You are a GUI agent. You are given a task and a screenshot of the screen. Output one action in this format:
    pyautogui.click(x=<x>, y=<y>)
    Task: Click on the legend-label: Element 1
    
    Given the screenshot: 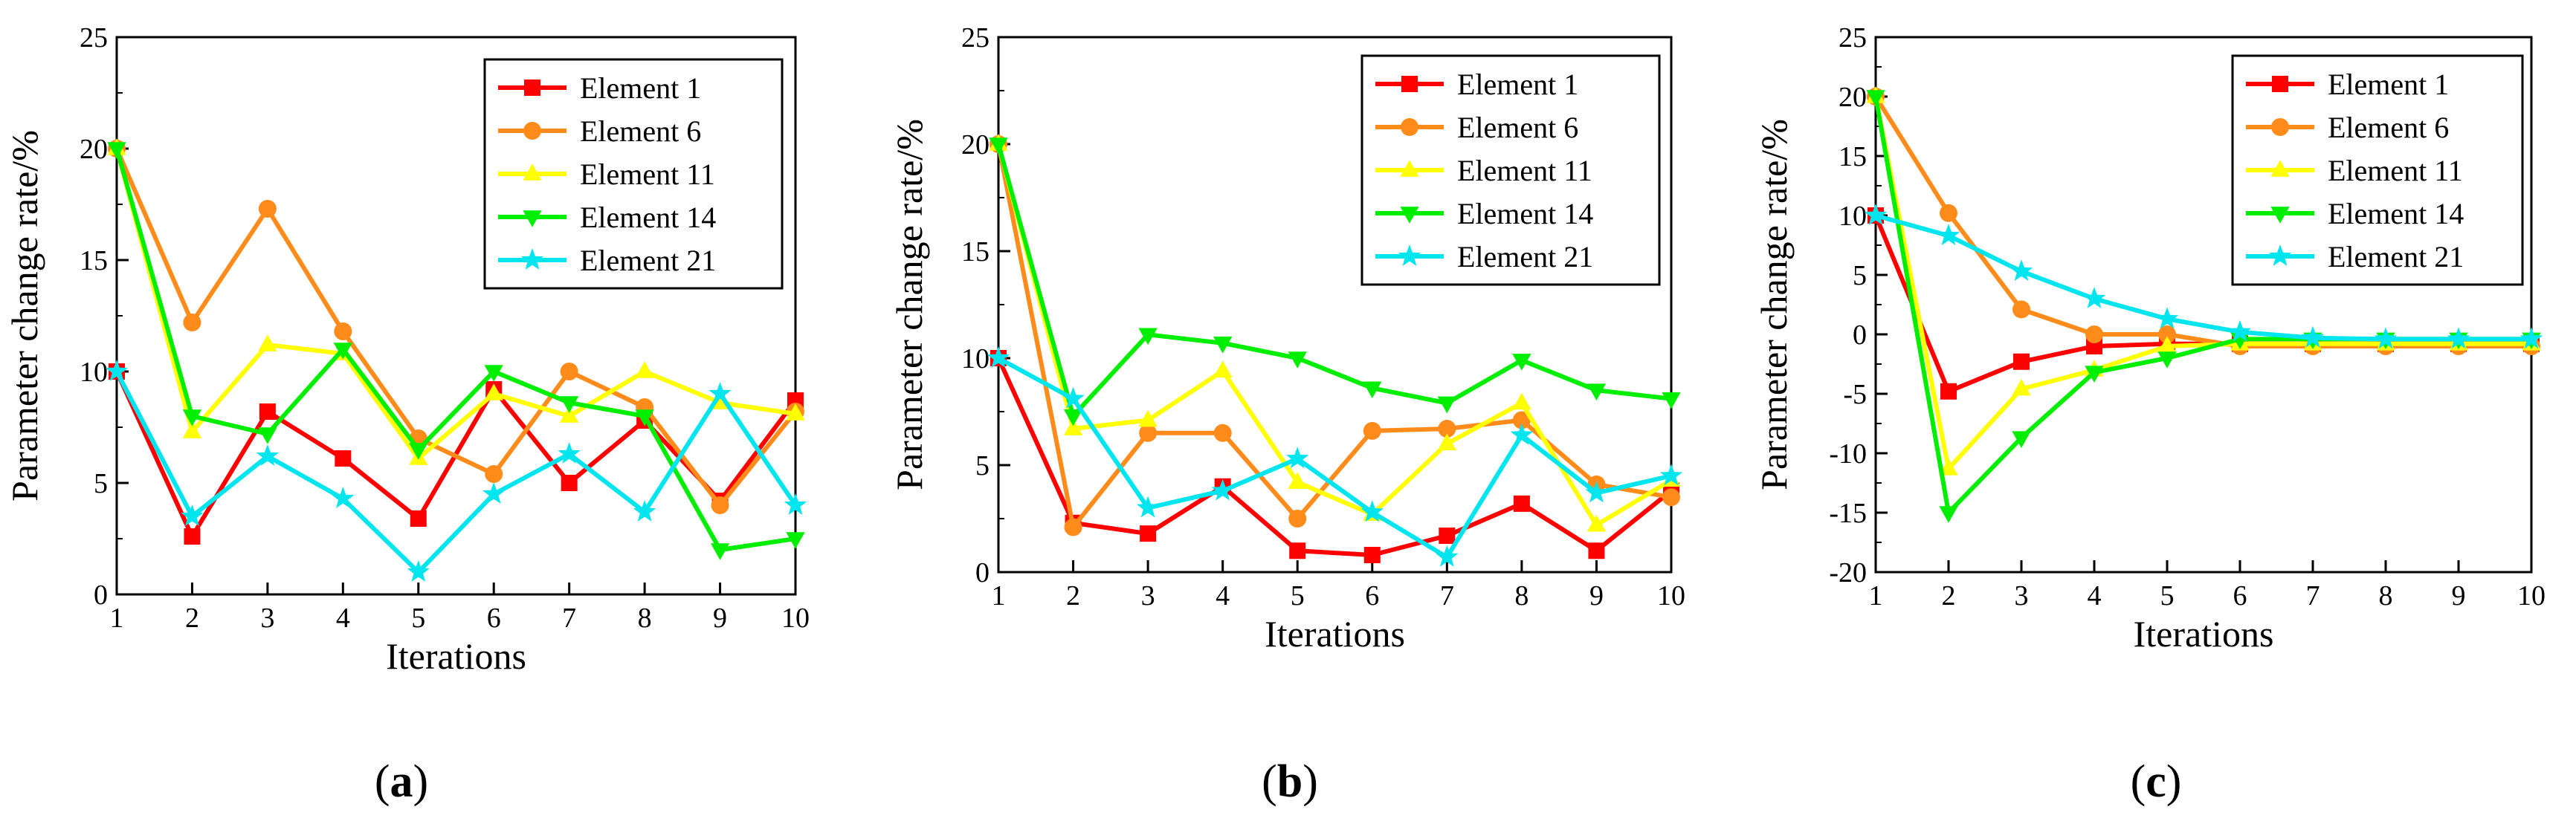 What is the action you would take?
    pyautogui.click(x=640, y=88)
    